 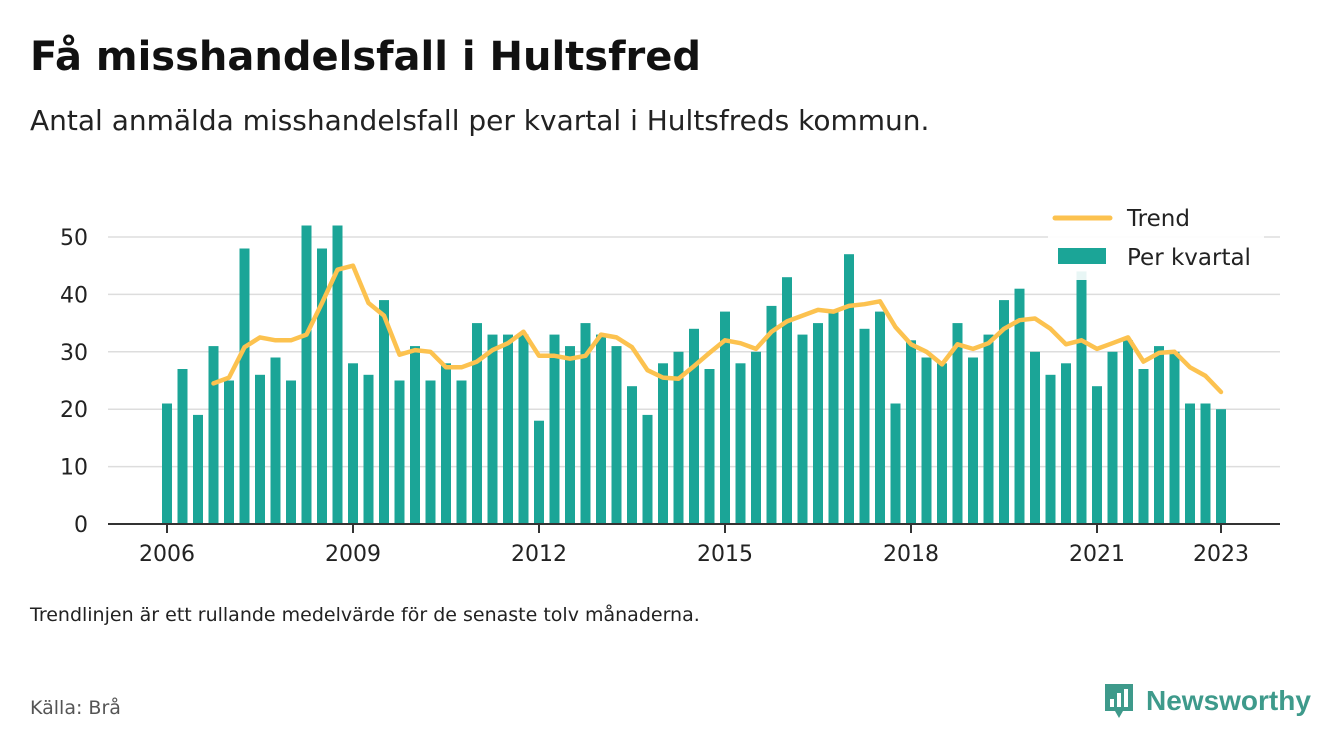 What do you see at coordinates (74, 468) in the screenshot?
I see `y-tick-label: 10` at bounding box center [74, 468].